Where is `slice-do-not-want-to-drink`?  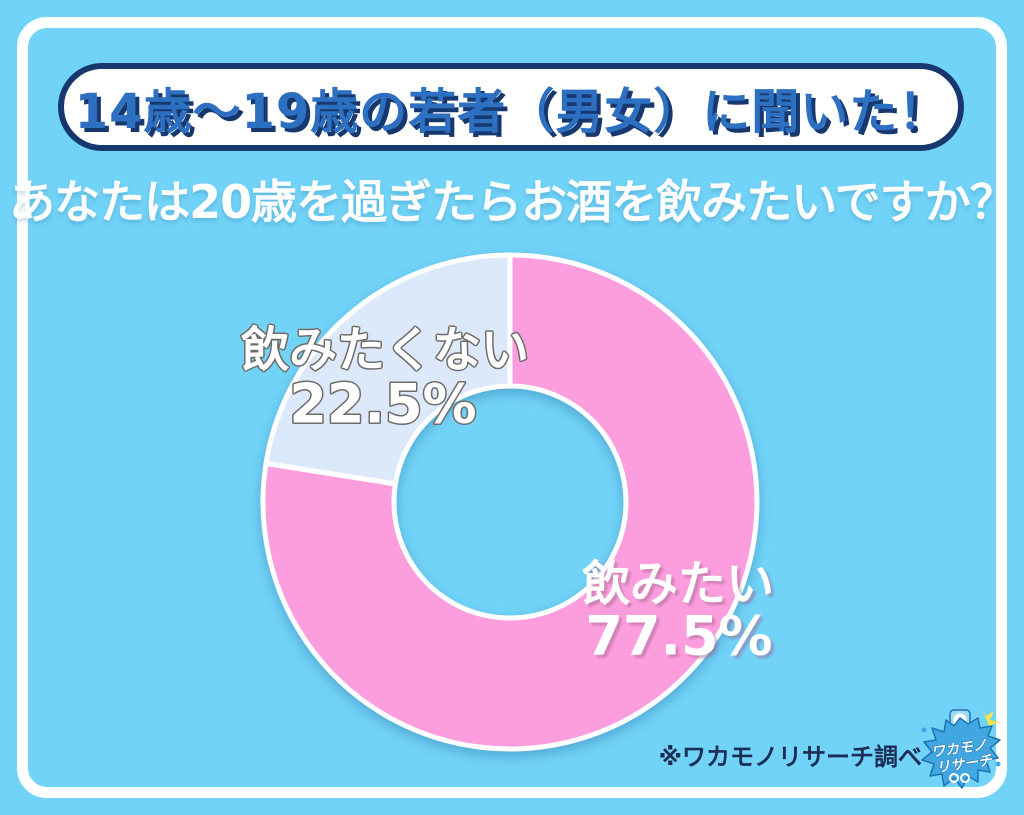 slice-do-not-want-to-drink is located at coordinates (388, 369).